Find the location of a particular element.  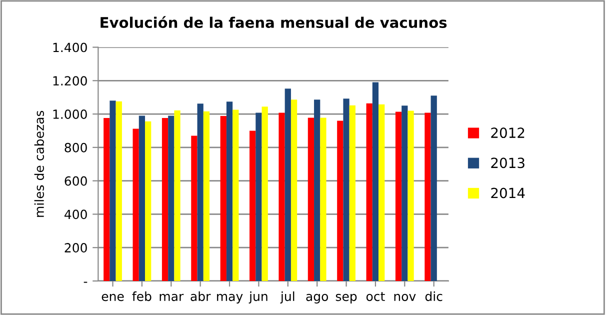

x-tick-label: oct is located at coordinates (375, 297).